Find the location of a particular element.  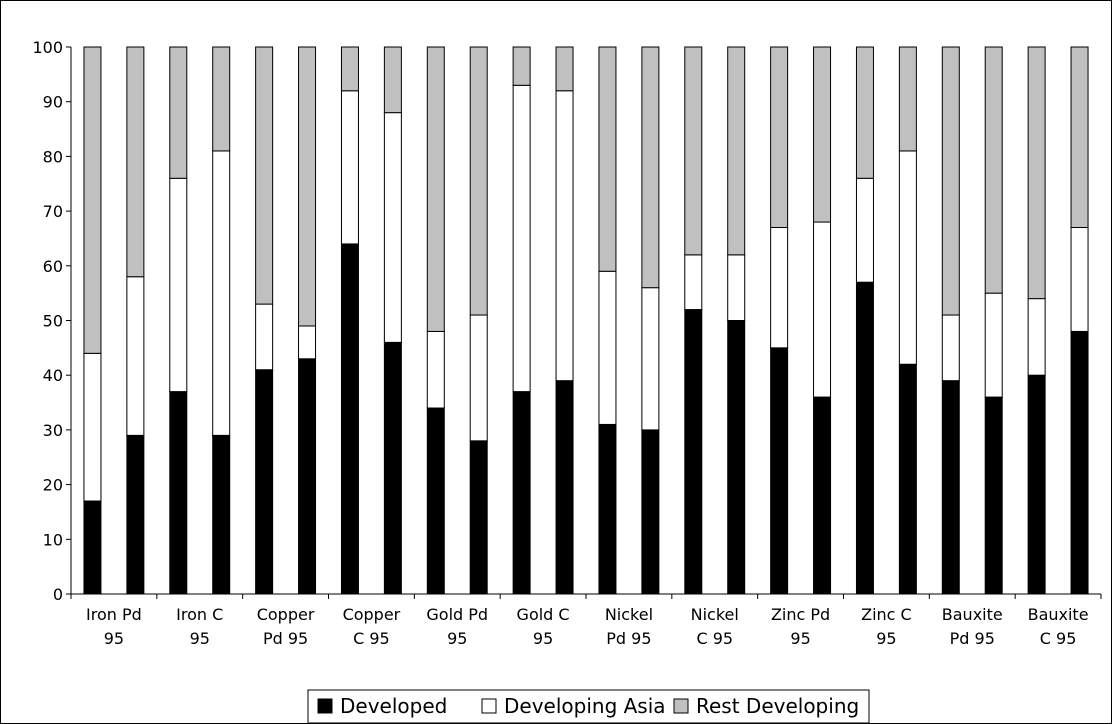

y-axis-ticks: 0 10 20 30 40 50 60 70 80 90 100 is located at coordinates (51, 321).